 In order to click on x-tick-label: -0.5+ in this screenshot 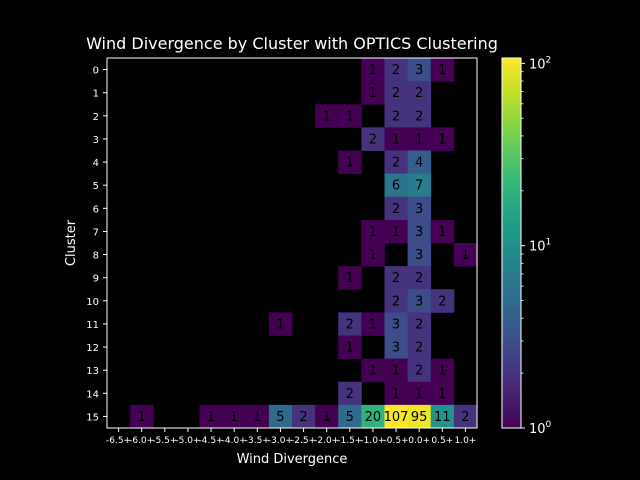, I will do `click(396, 441)`.